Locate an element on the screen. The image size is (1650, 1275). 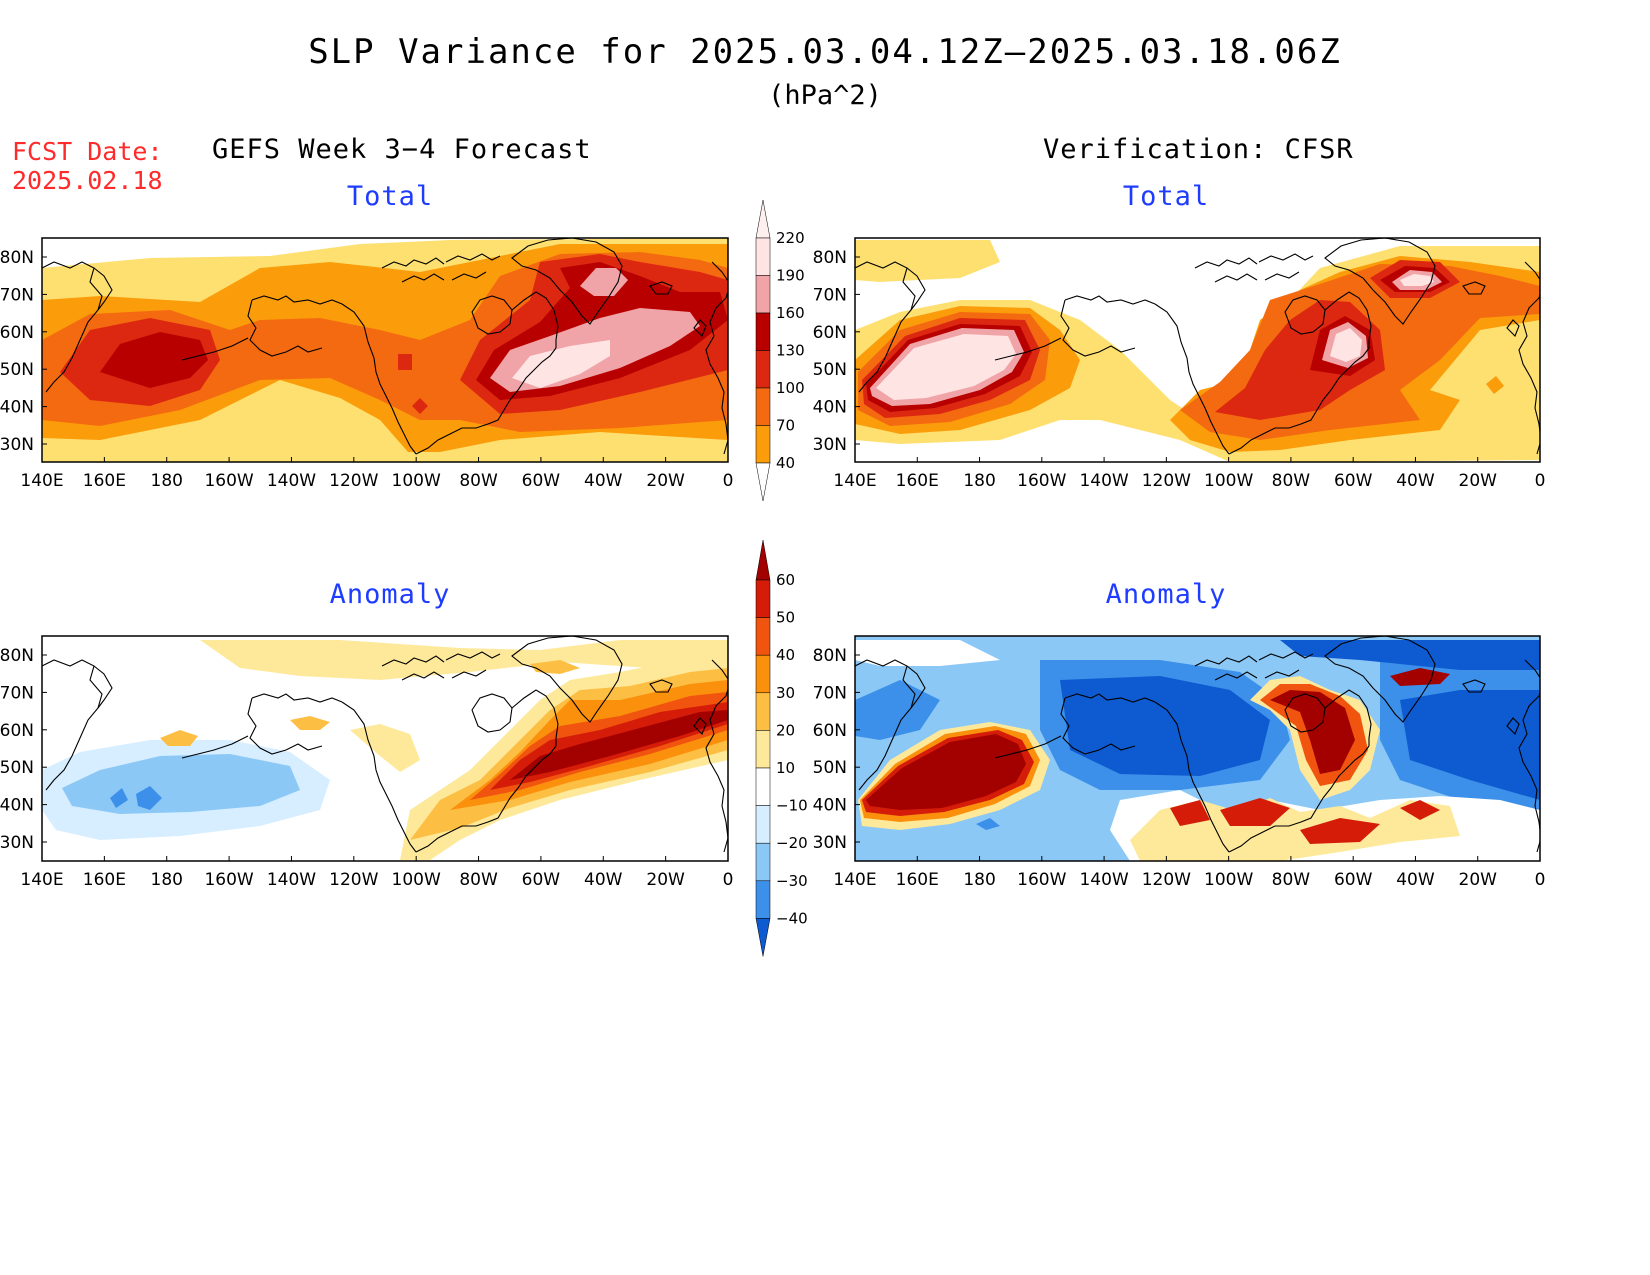
colorbar-label: 130 is located at coordinates (790, 351).